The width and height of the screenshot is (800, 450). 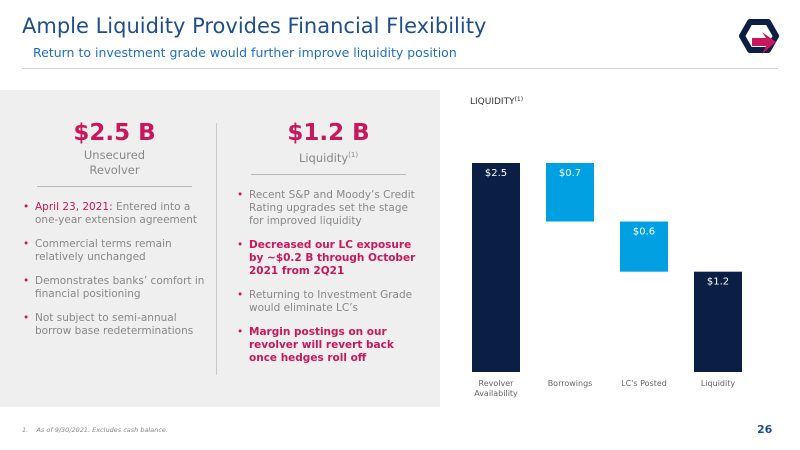 What do you see at coordinates (718, 383) in the screenshot?
I see `x-tick-label: Liquidity` at bounding box center [718, 383].